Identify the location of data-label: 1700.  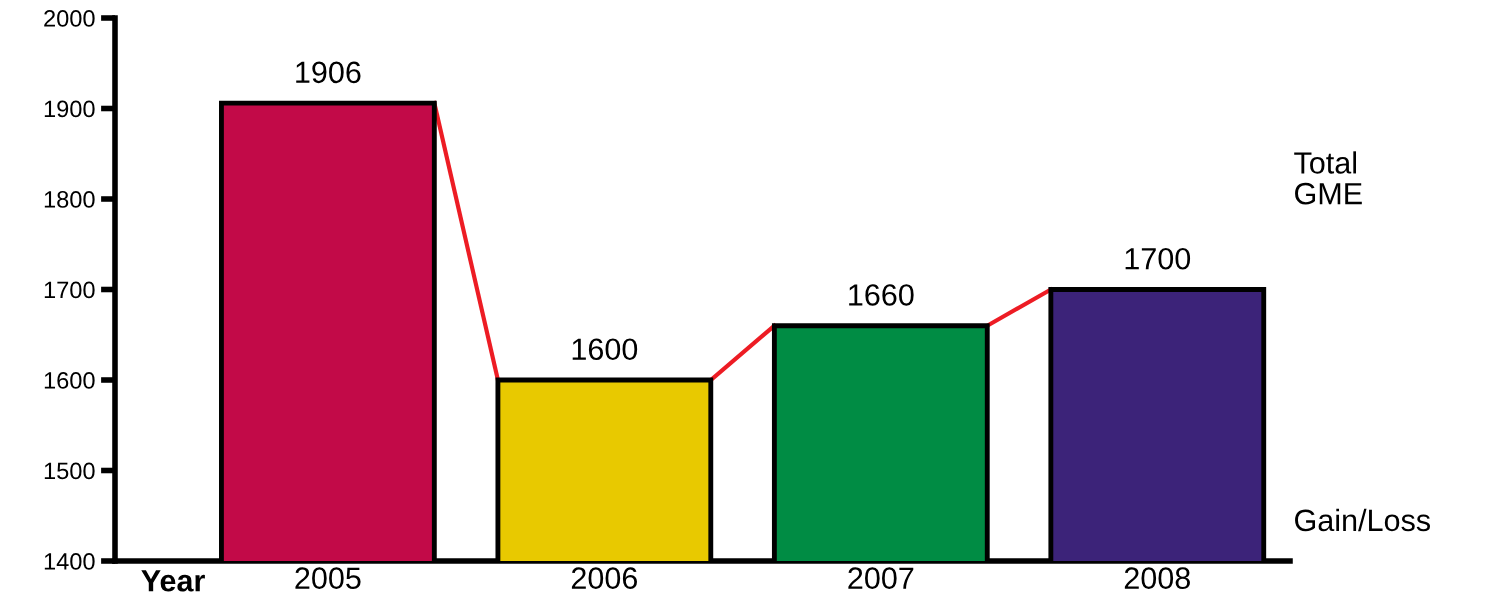
(1158, 258).